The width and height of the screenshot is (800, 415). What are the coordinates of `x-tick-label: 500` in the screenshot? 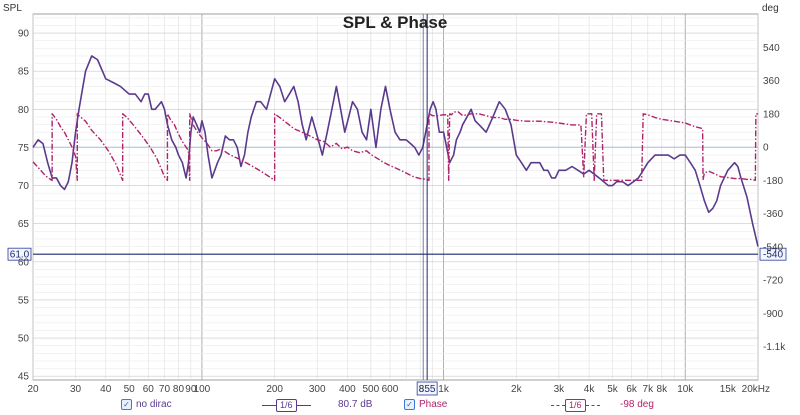 It's located at (370, 389).